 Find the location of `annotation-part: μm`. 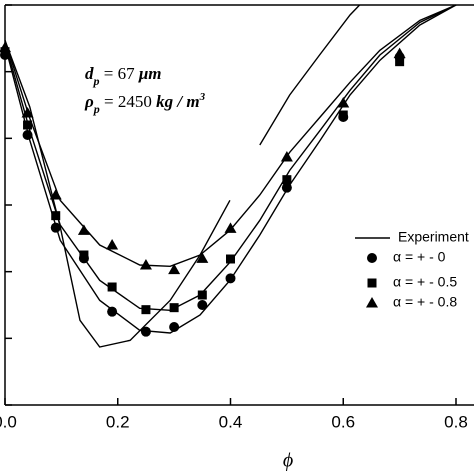

annotation-part: μm is located at coordinates (150, 73).